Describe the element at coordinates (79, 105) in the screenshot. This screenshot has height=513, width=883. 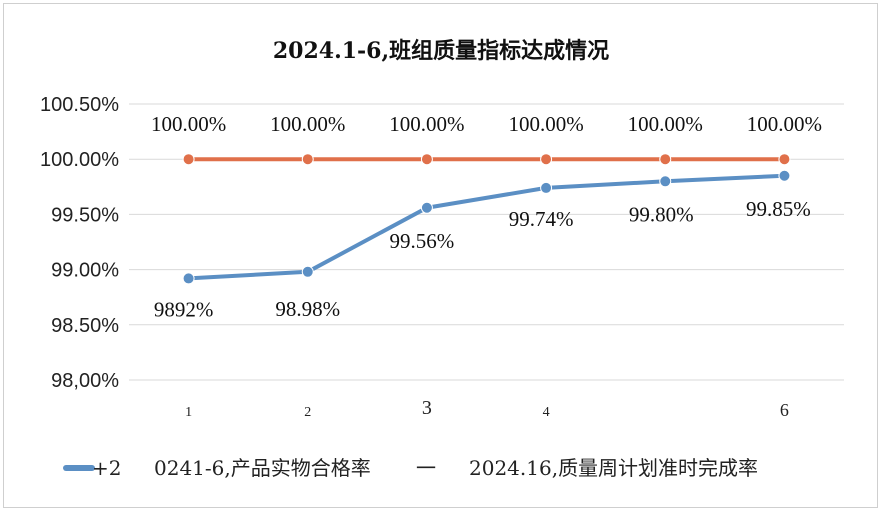
I see `y-tick-label: 100.50%` at that location.